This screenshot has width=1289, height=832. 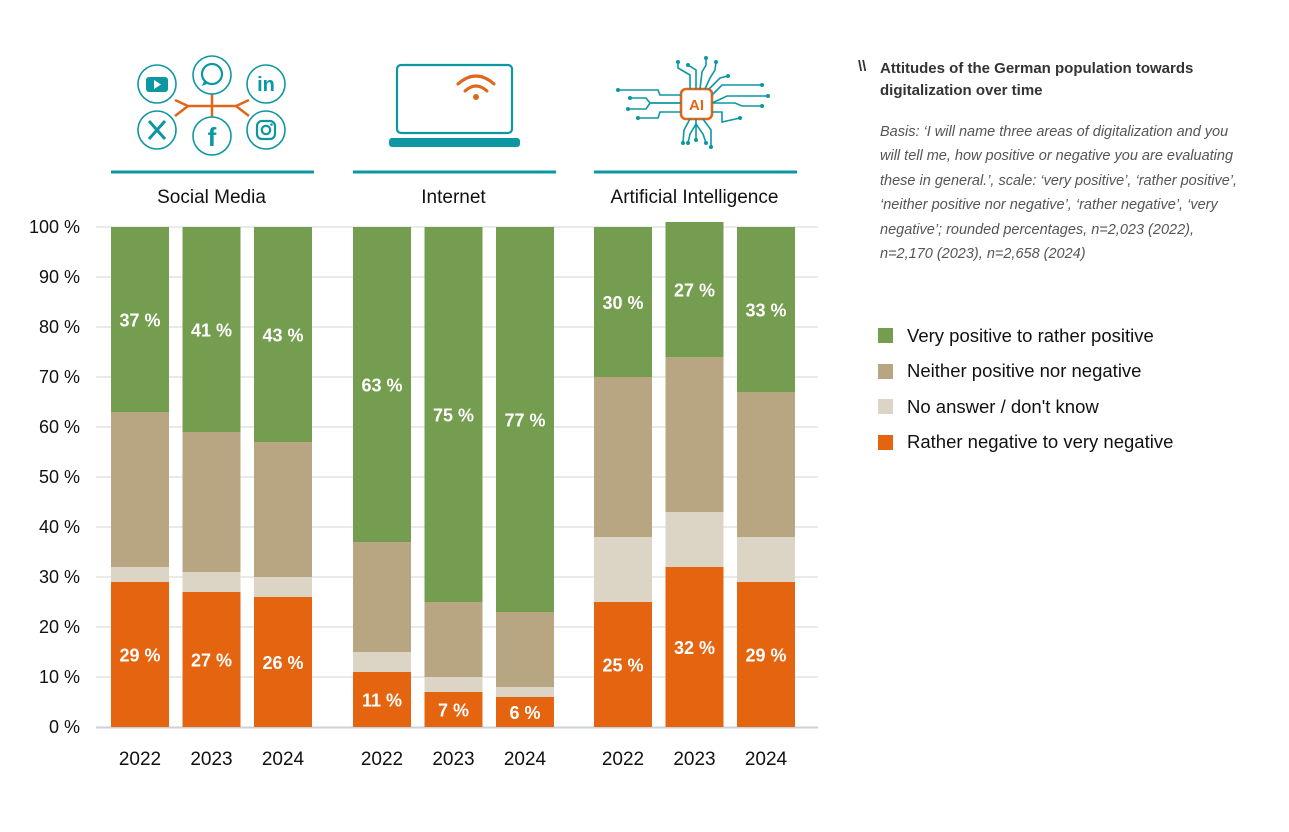 I want to click on ai-chip-icon: AI, so click(x=693, y=102).